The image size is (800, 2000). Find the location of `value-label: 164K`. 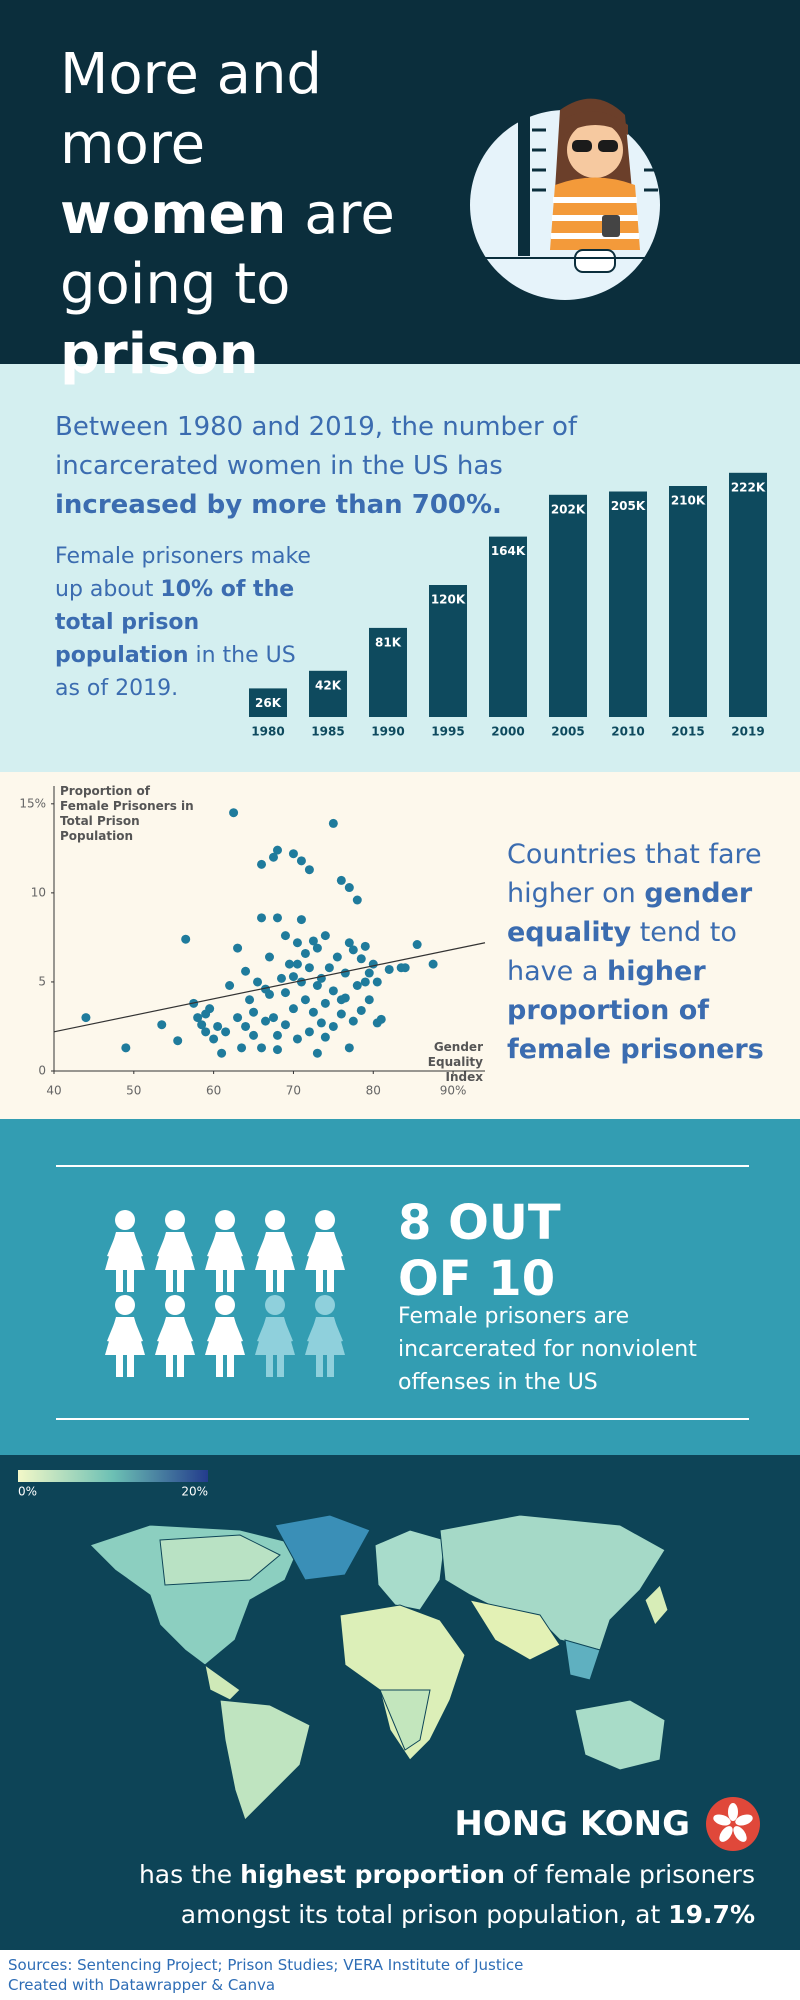

value-label: 164K is located at coordinates (508, 551).